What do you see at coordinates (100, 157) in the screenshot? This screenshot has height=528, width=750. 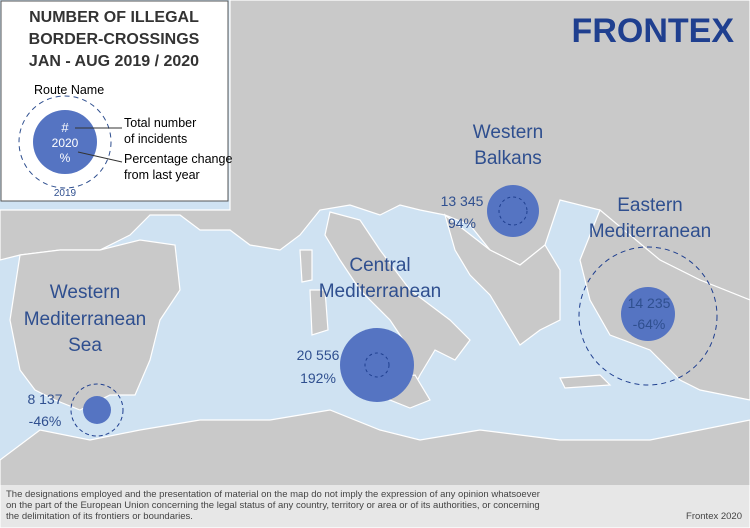 I see `legend-leader` at bounding box center [100, 157].